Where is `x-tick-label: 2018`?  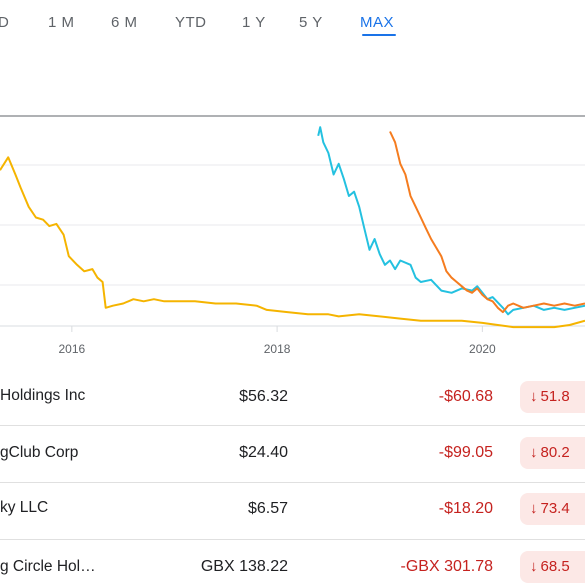
x-tick-label: 2018 is located at coordinates (277, 349).